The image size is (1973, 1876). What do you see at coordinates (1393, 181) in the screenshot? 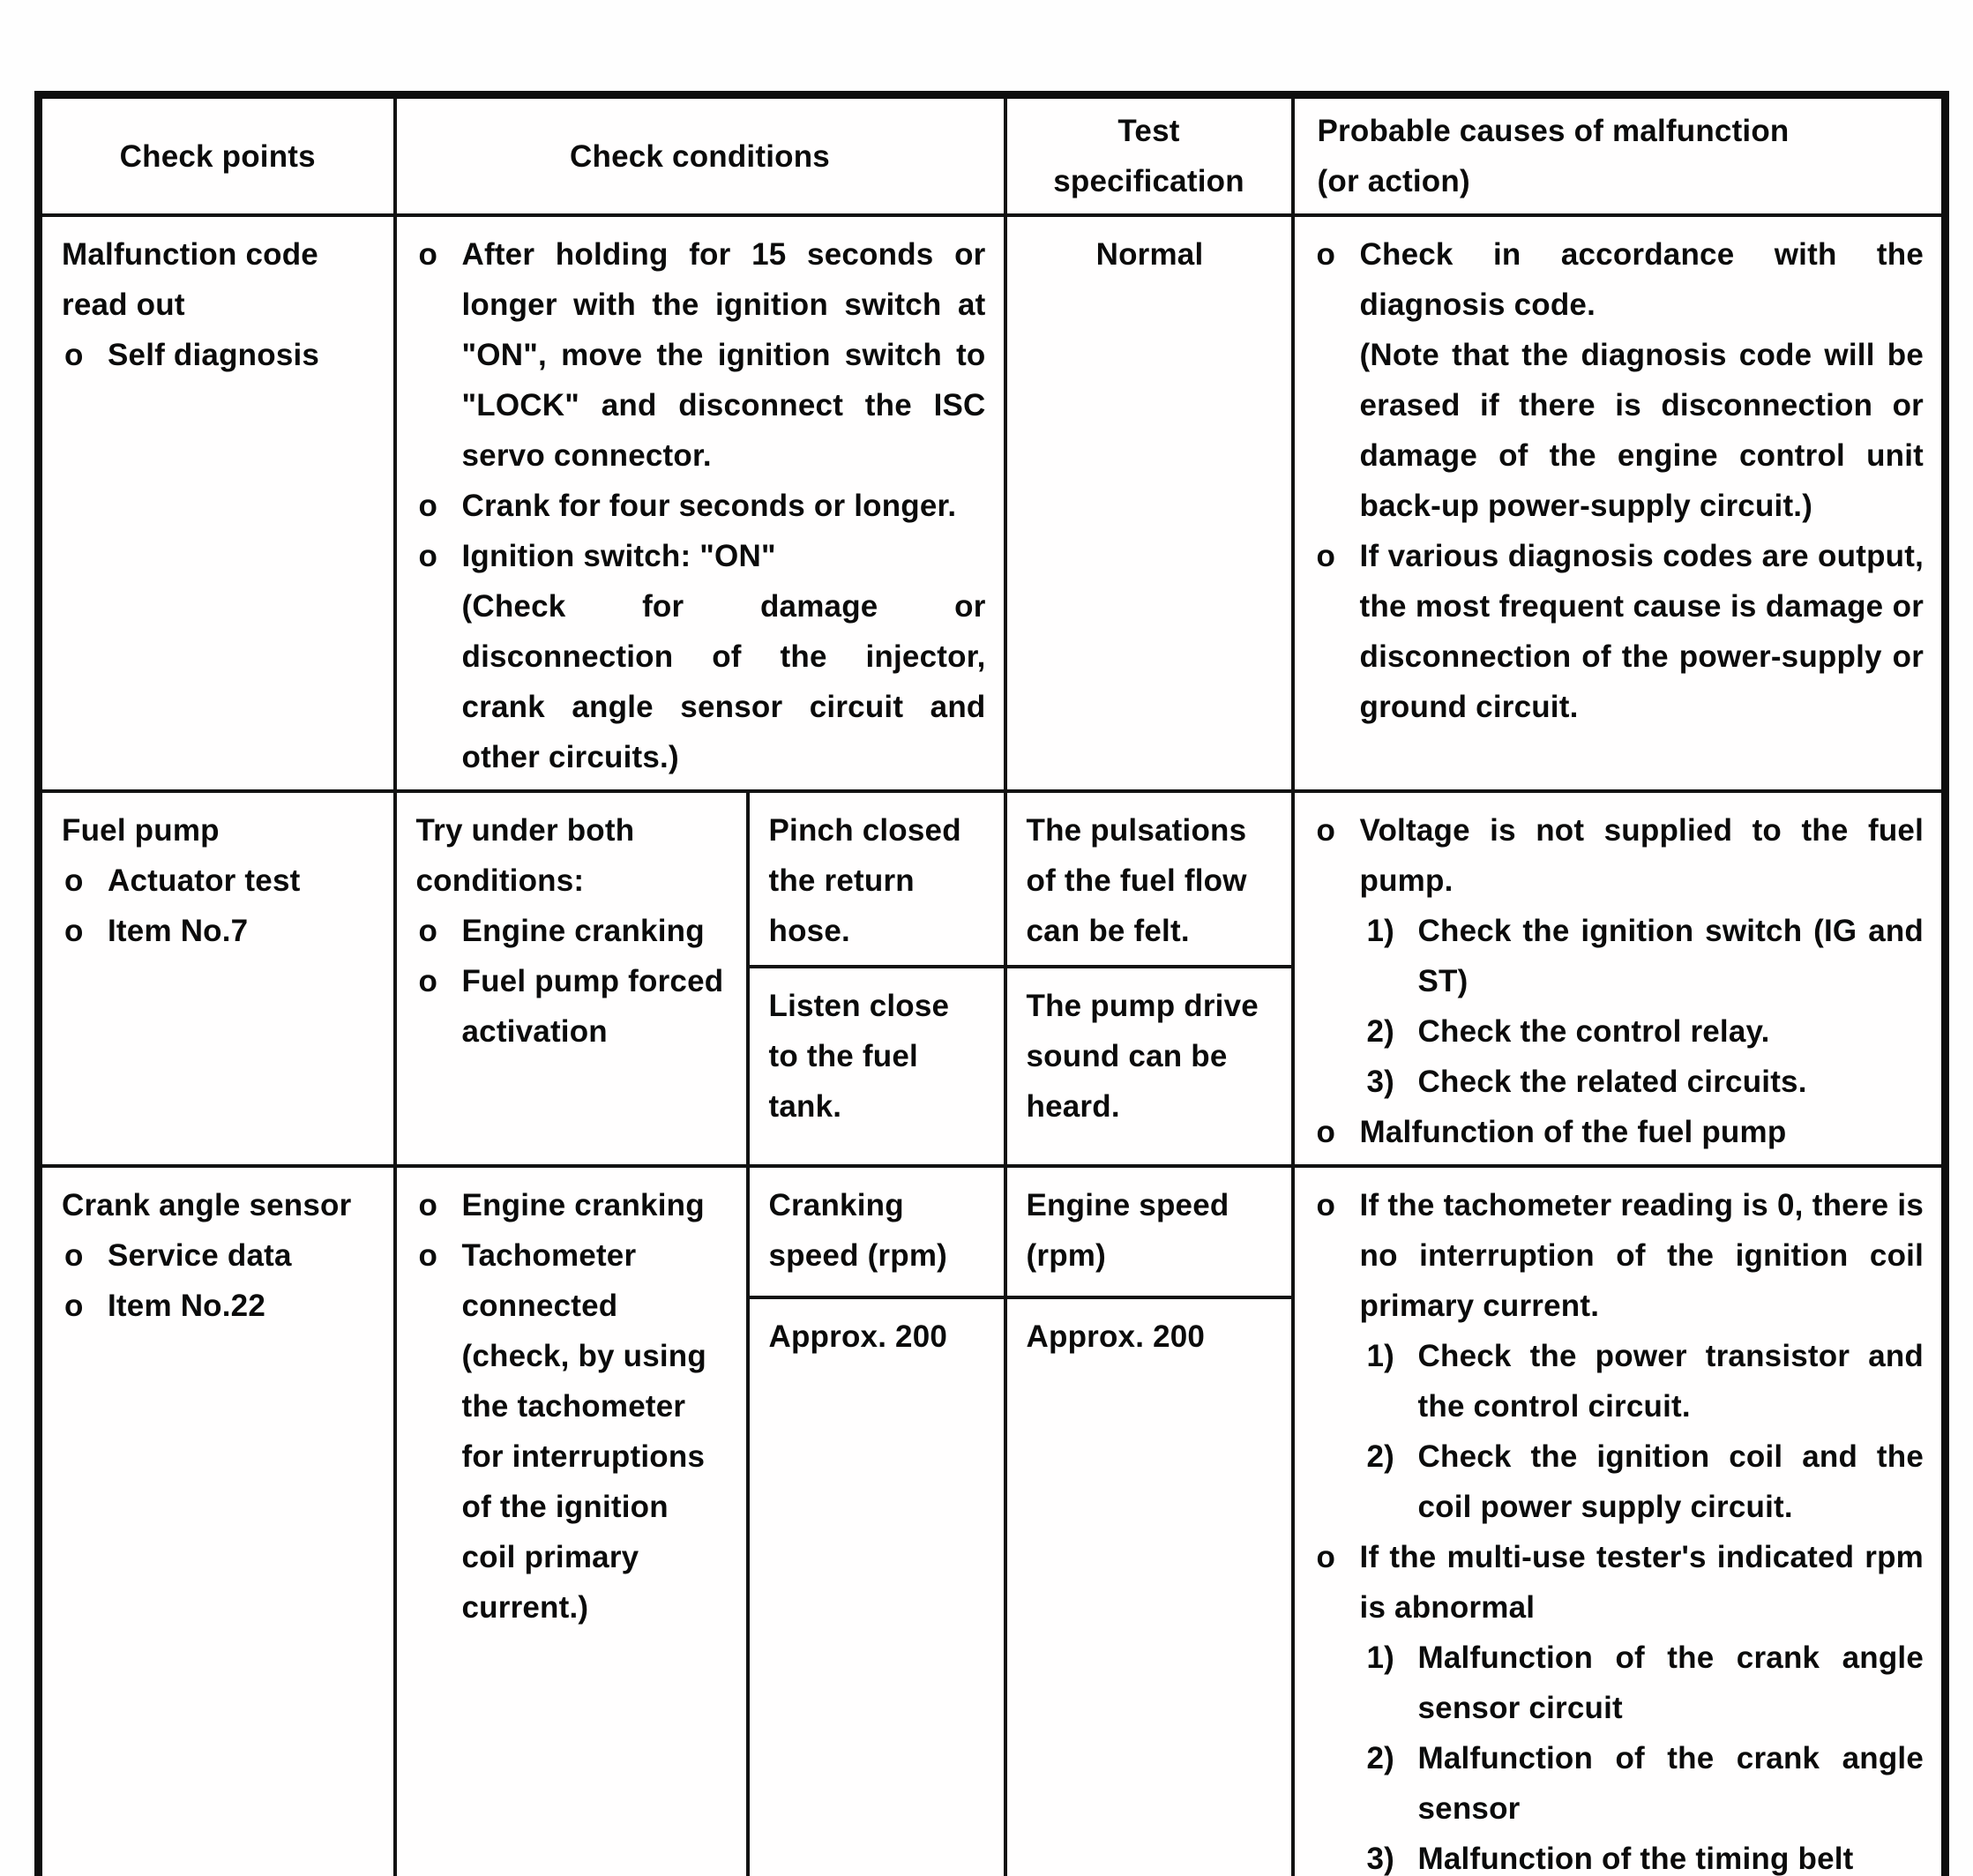
I see `probable-causes-header-line2: (or action)` at bounding box center [1393, 181].